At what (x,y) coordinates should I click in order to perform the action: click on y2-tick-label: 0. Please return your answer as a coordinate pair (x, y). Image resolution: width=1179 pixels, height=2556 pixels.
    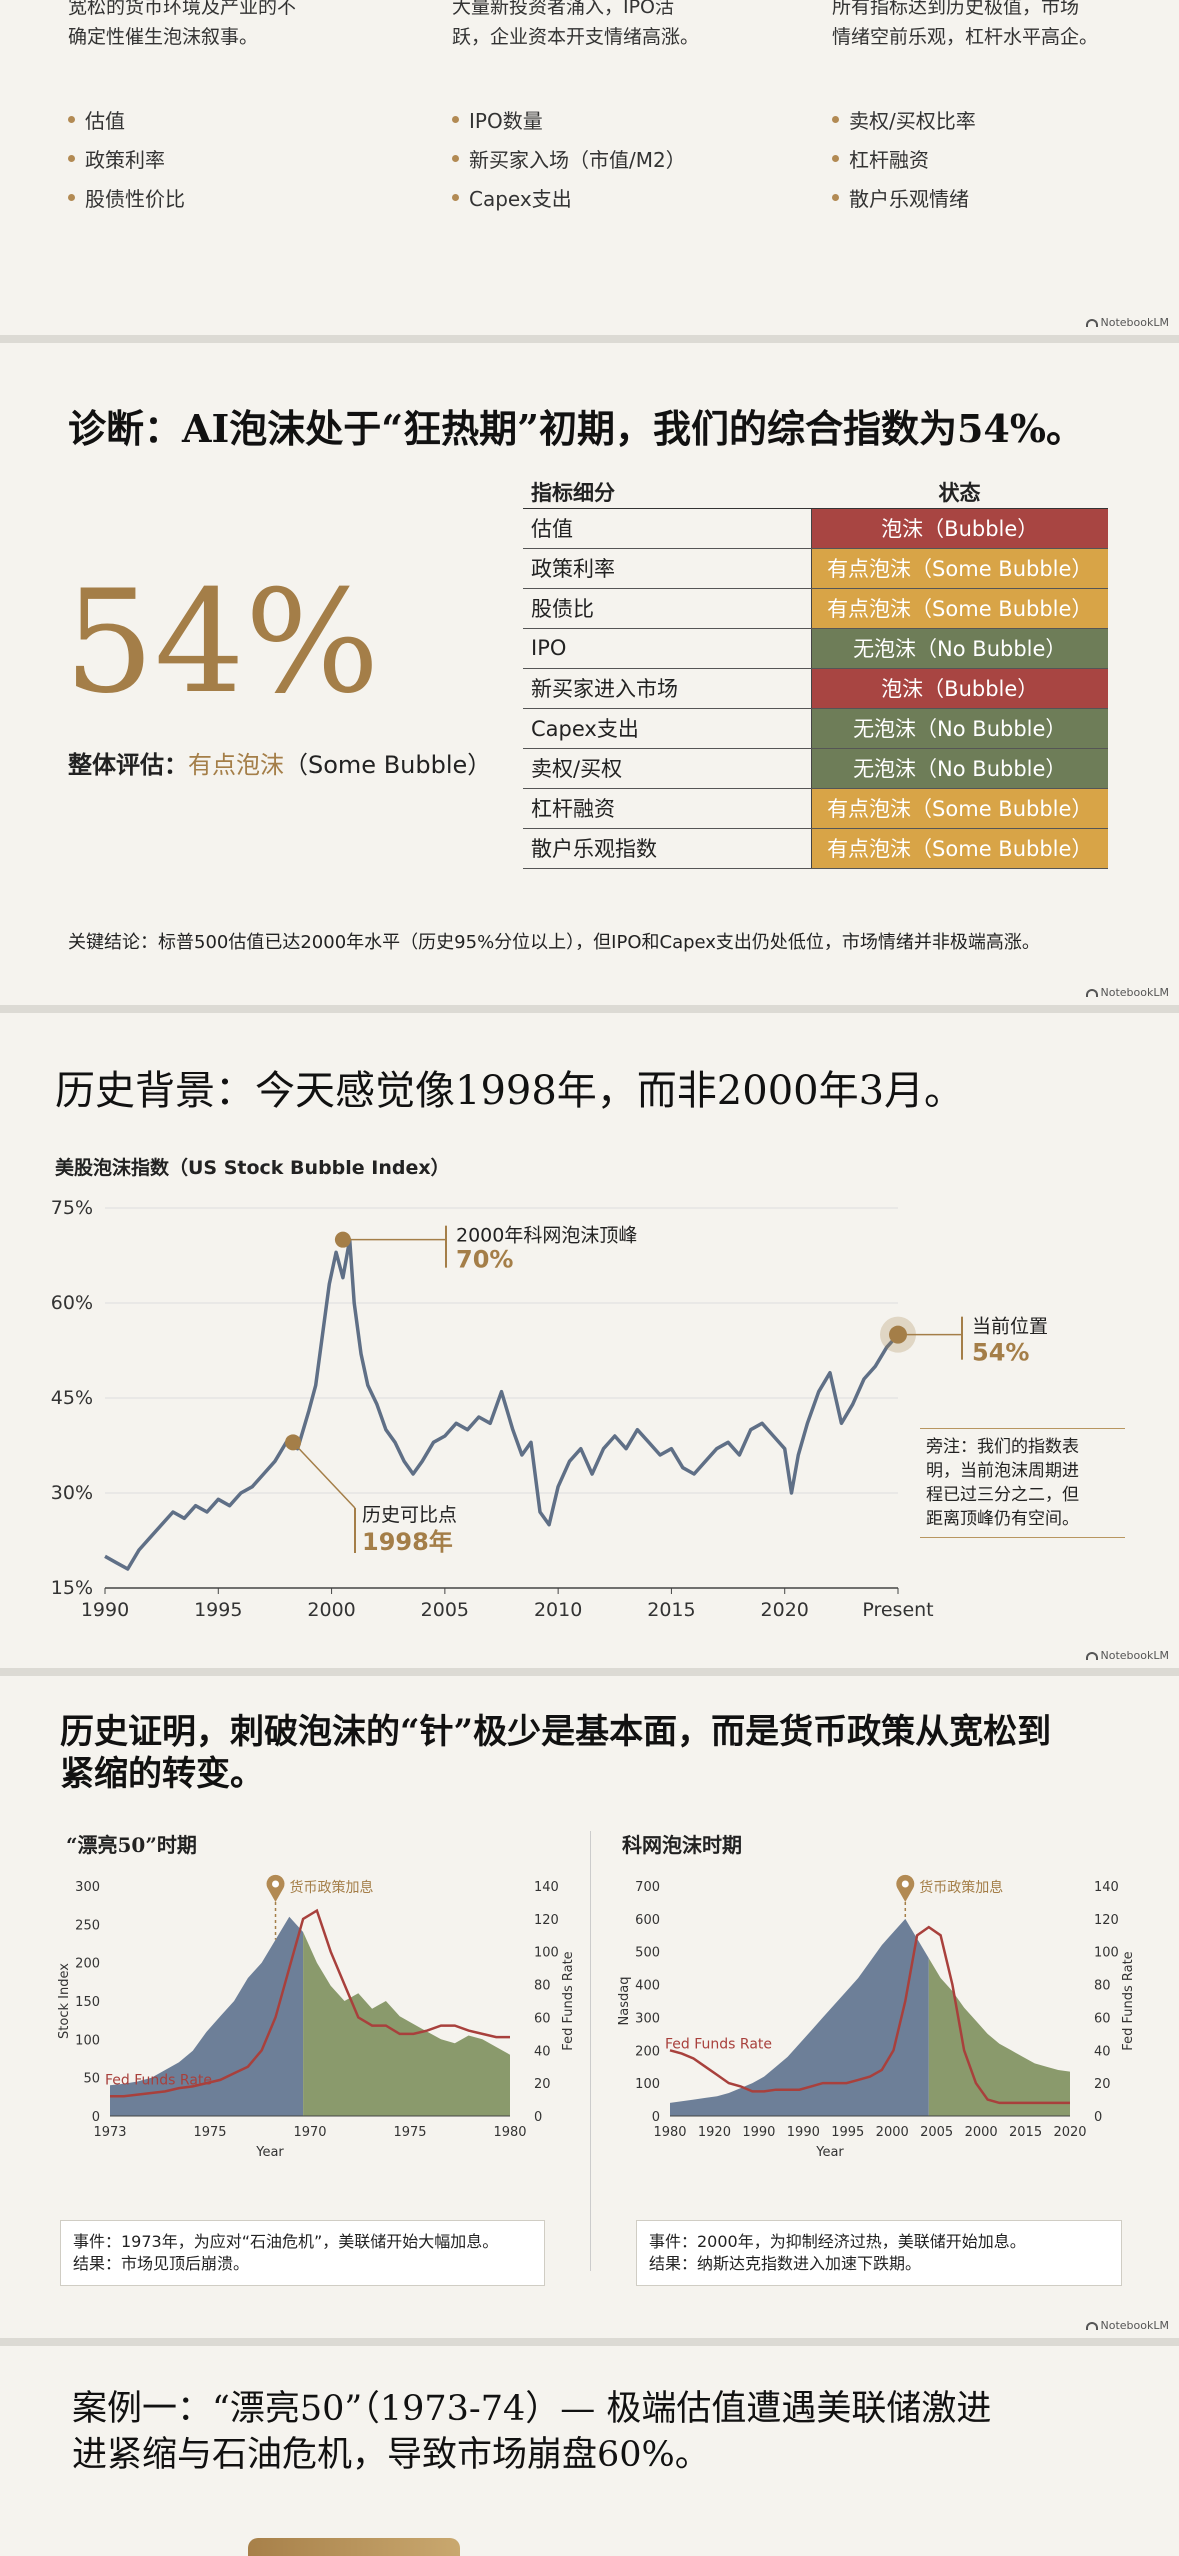
    Looking at the image, I should click on (1098, 2117).